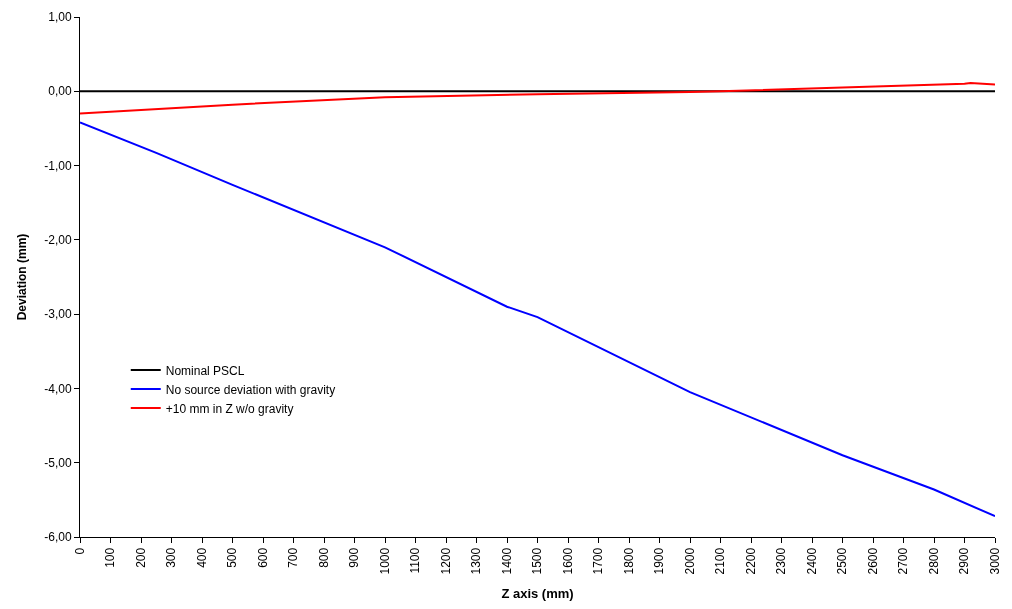  Describe the element at coordinates (476, 561) in the screenshot. I see `x-tick-label: 1300` at that location.